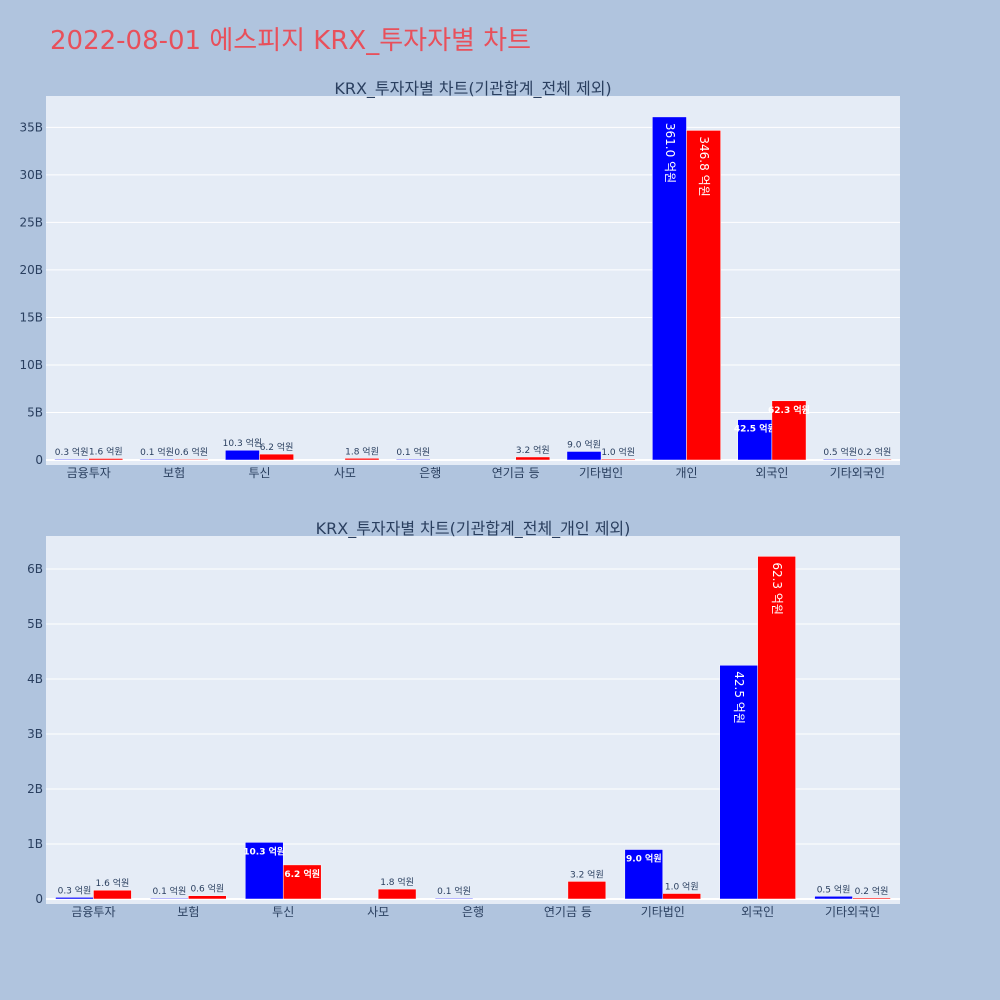 The height and width of the screenshot is (1000, 1000). Describe the element at coordinates (473, 529) in the screenshot. I see `chart-title: KRX_투자자별 차트(기관합계_전체_개인 제외)` at that location.